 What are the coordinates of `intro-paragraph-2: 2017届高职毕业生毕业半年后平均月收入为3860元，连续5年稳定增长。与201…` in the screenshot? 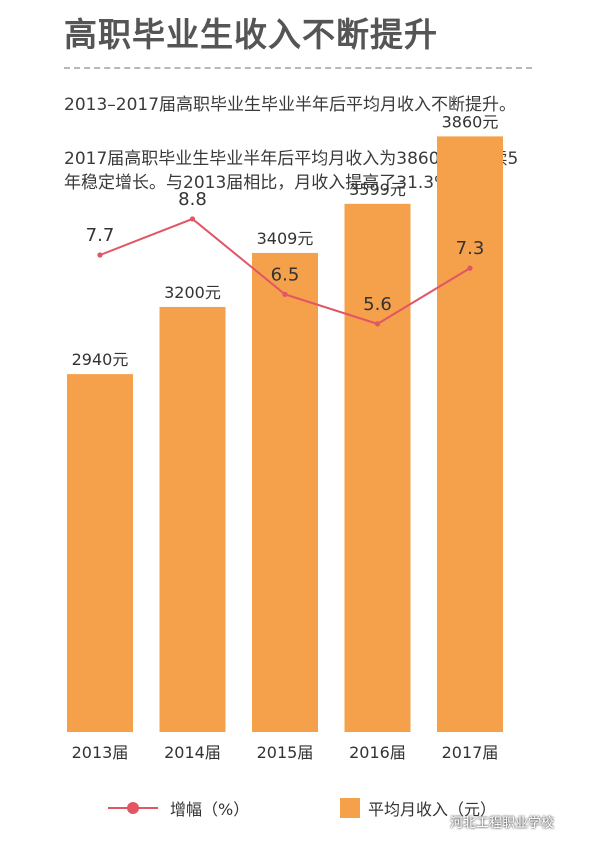 It's located at (291, 171).